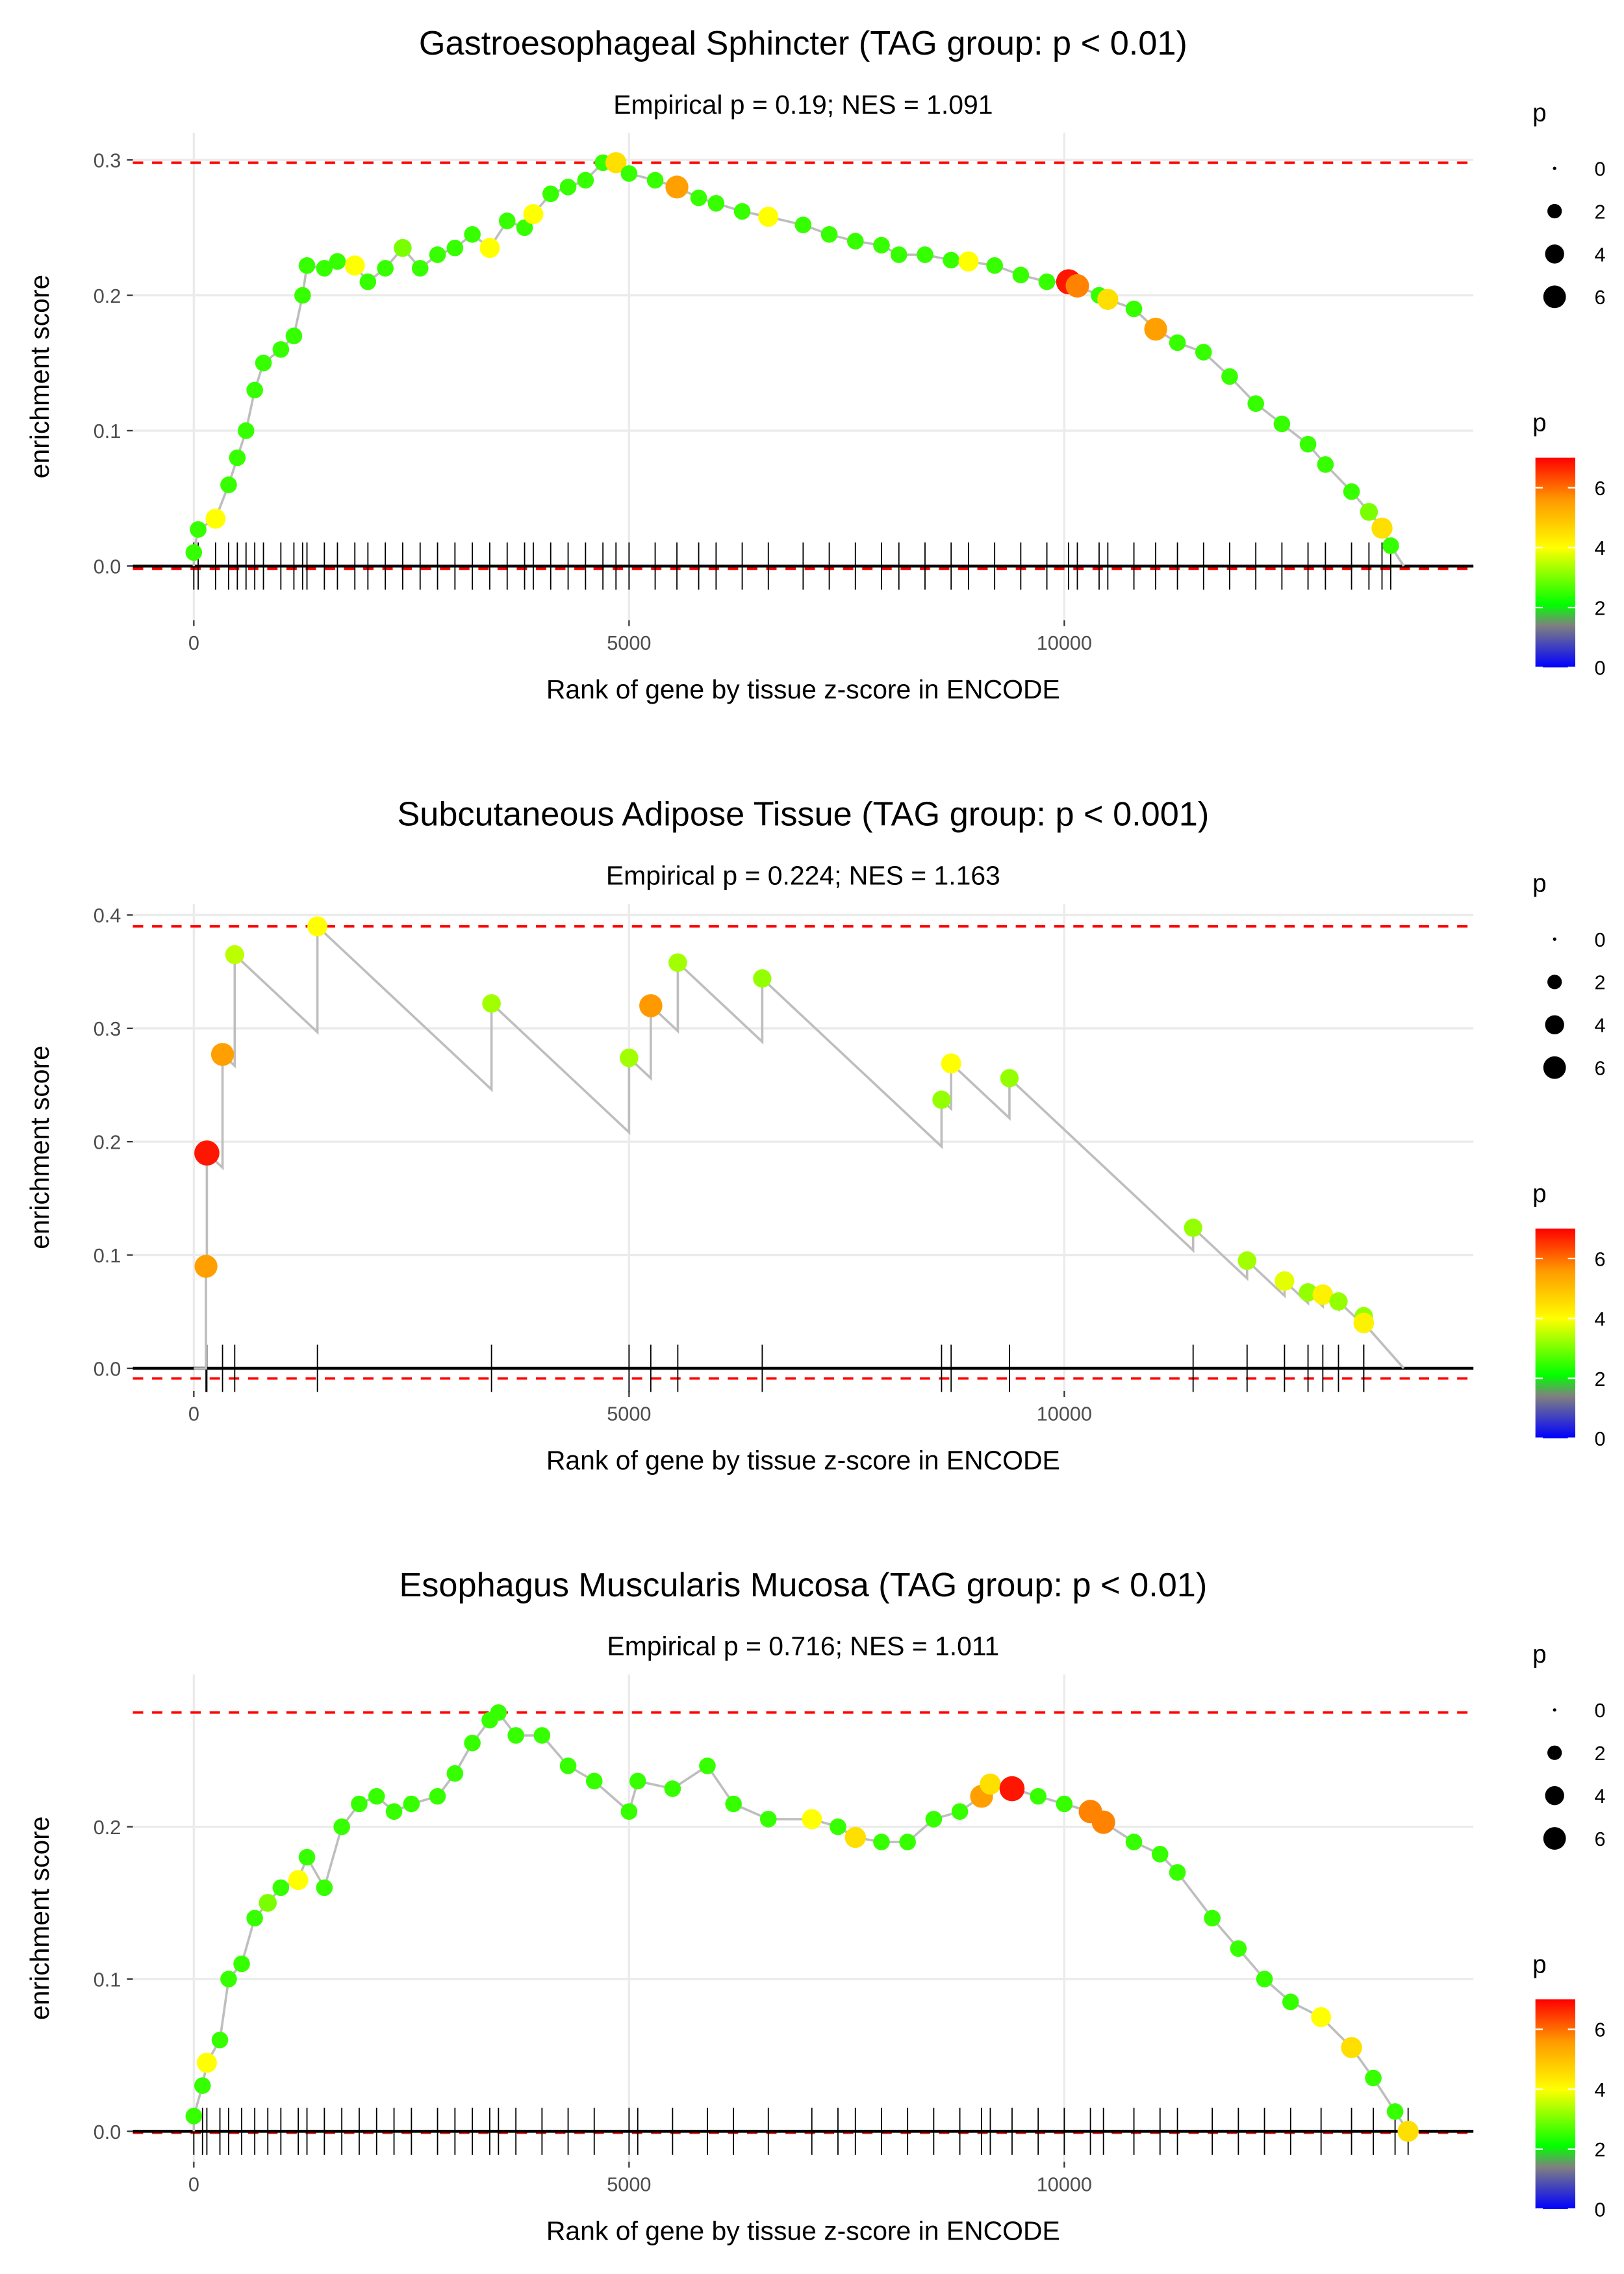 Image resolution: width=1624 pixels, height=2274 pixels. Describe the element at coordinates (1600, 2089) in the screenshot. I see `color-legend-label: 4` at that location.